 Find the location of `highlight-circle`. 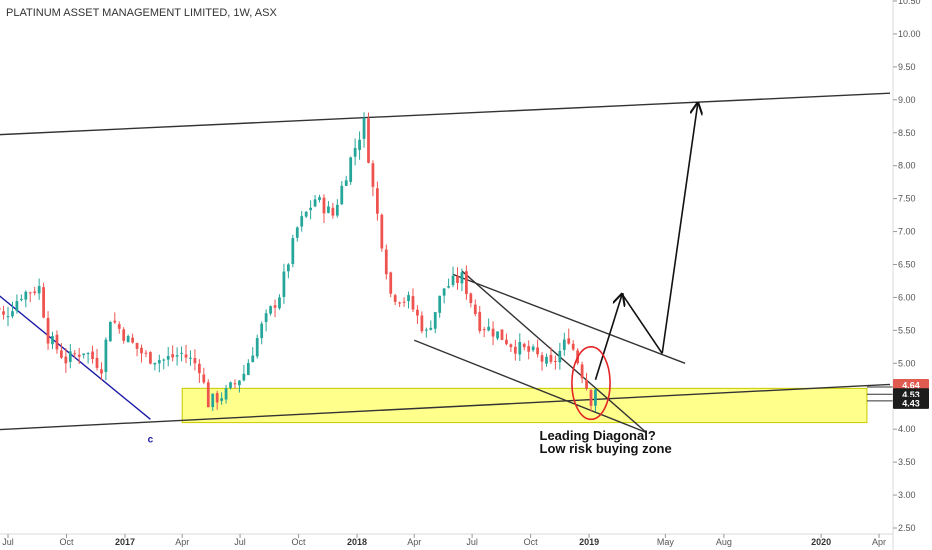

highlight-circle is located at coordinates (591, 383).